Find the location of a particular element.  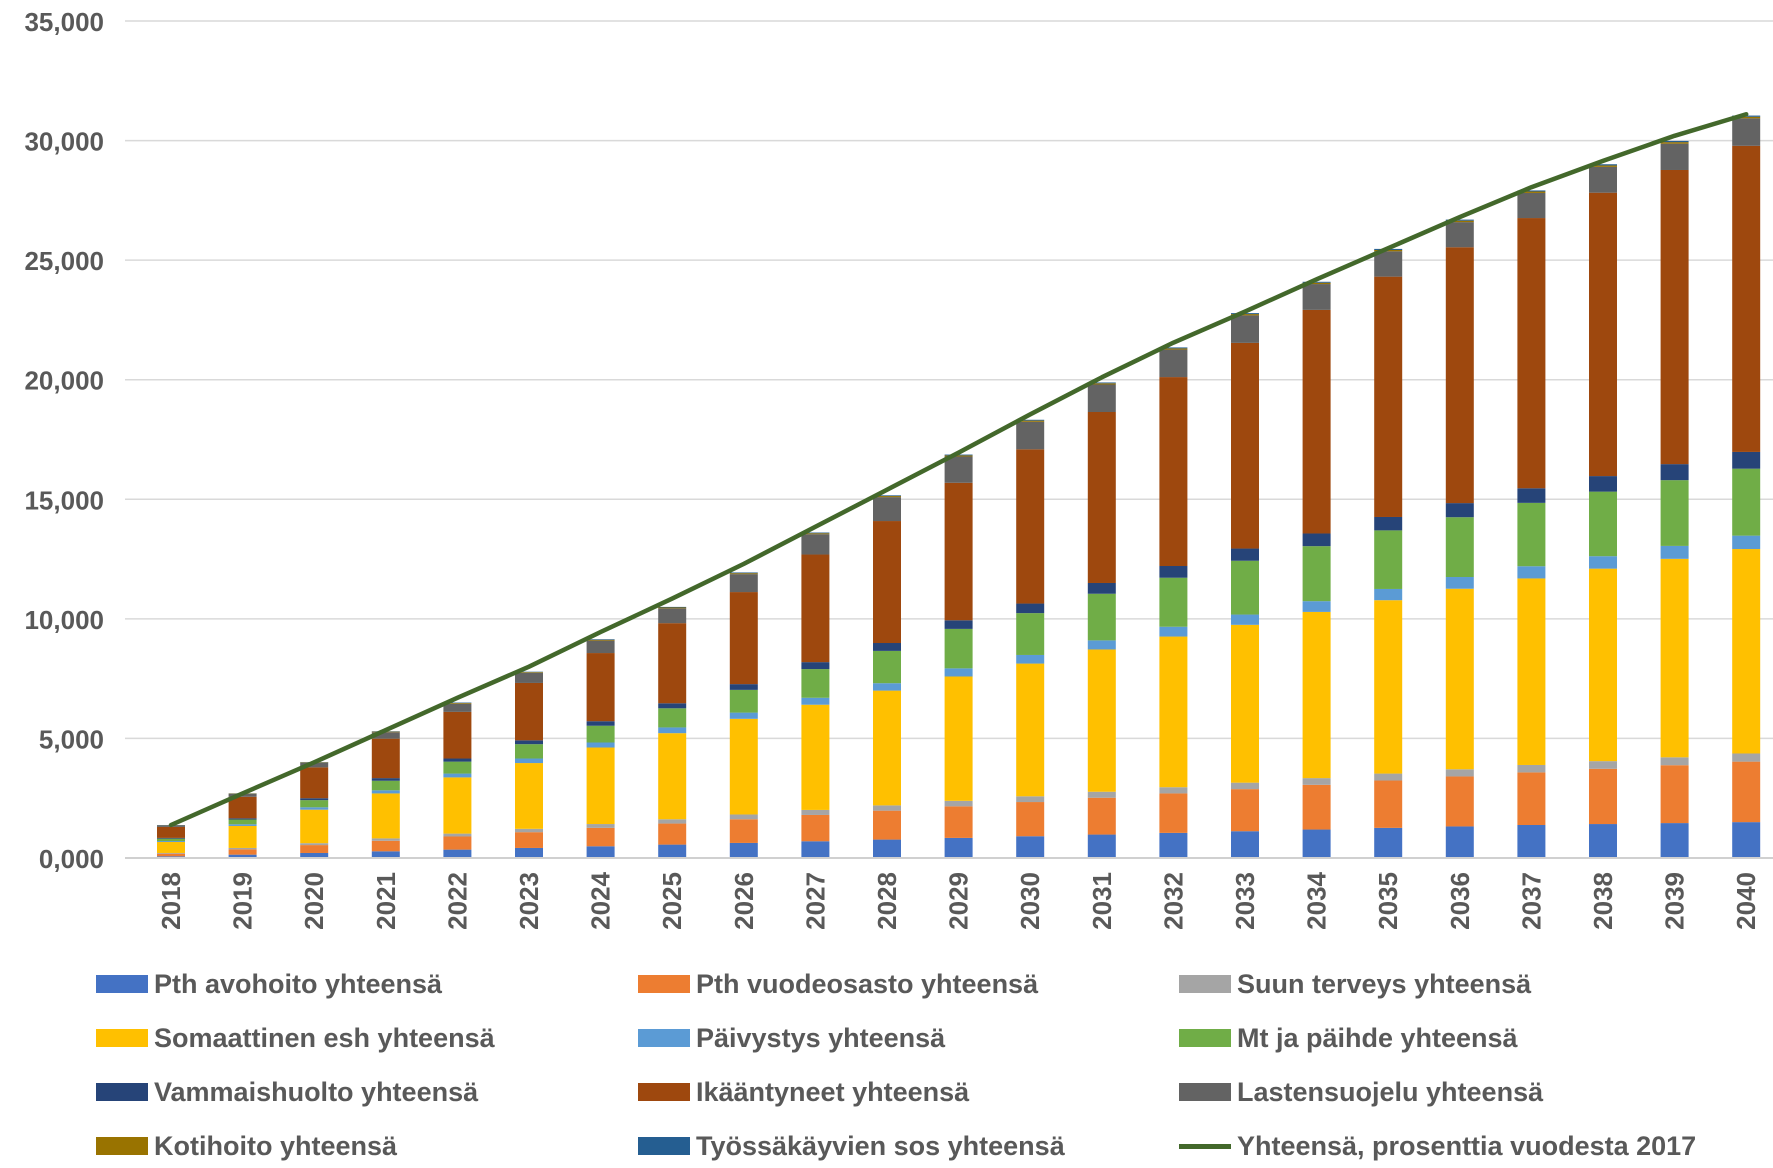

x-tick-label: 2023 is located at coordinates (529, 901).